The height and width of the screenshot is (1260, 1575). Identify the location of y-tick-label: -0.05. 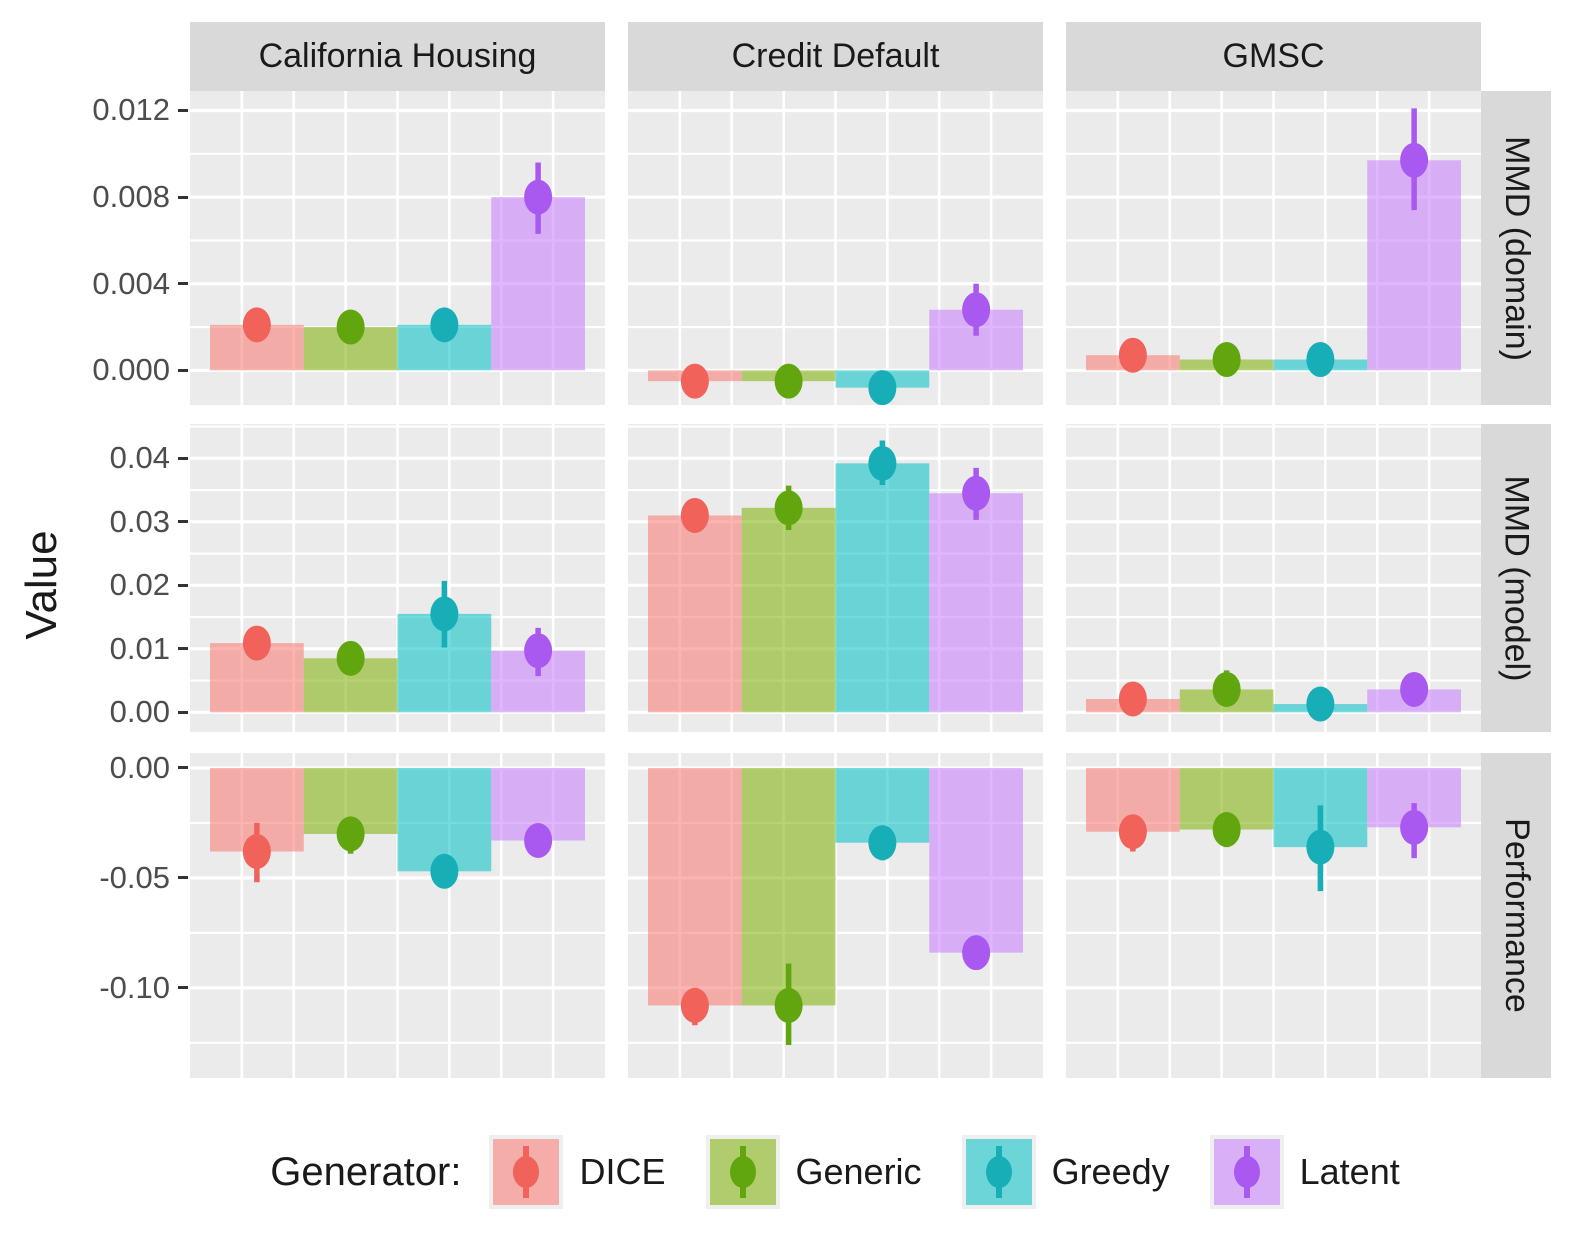
(134, 877).